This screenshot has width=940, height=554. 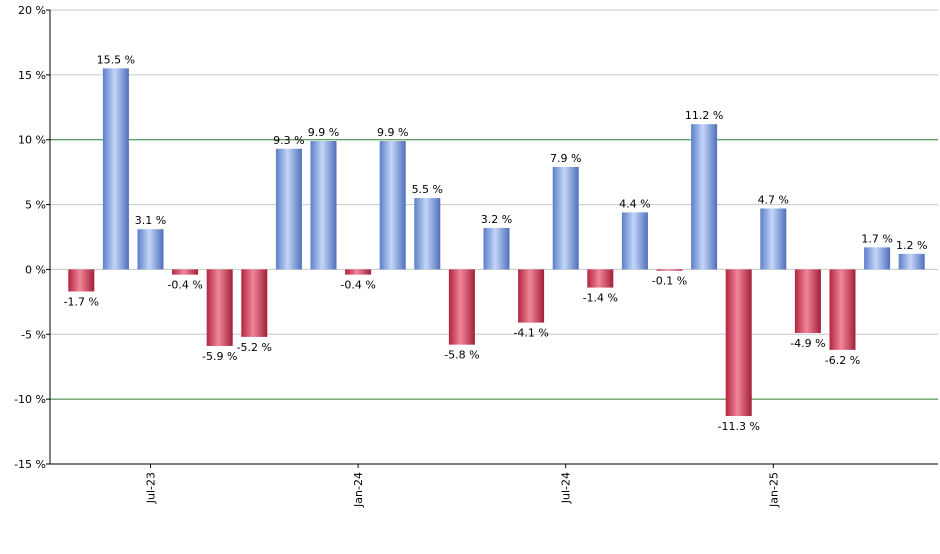 I want to click on data-label: -1.4 %, so click(x=600, y=298).